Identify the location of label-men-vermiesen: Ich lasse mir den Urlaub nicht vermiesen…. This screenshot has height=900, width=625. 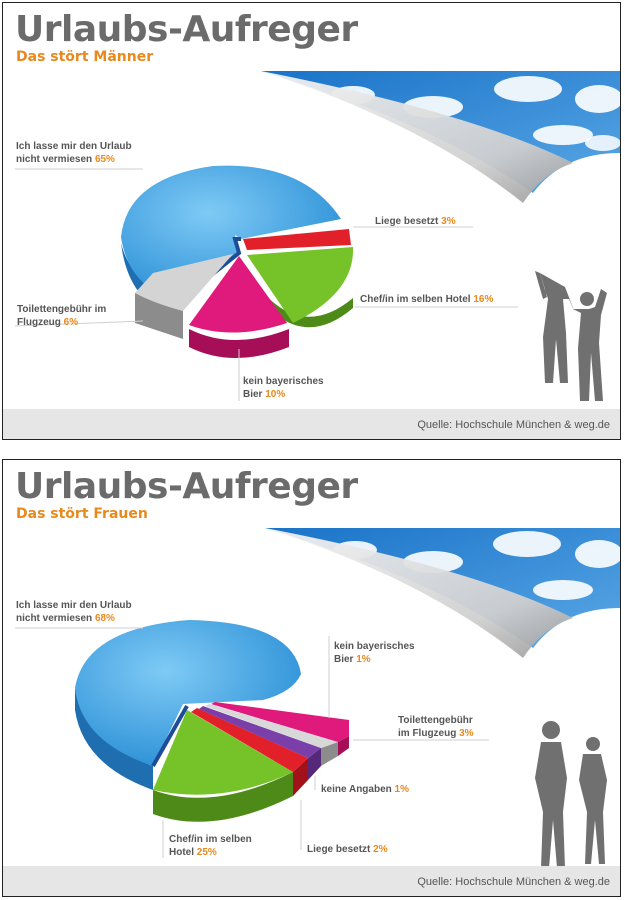
(74, 153).